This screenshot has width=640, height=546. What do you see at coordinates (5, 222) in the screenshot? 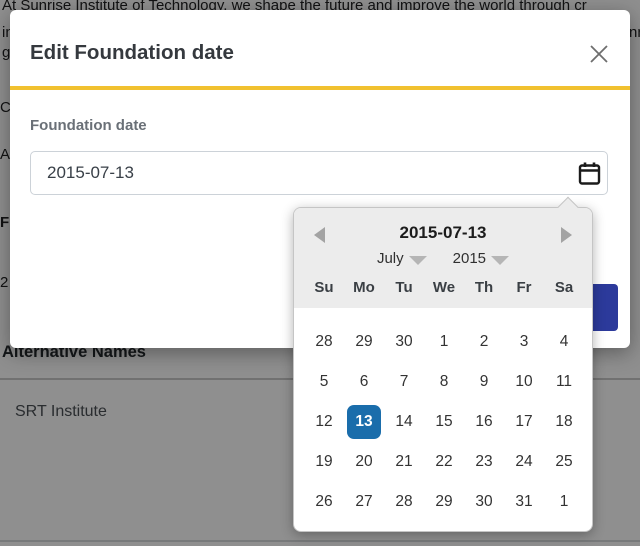
I see `background-text-fragment: F` at bounding box center [5, 222].